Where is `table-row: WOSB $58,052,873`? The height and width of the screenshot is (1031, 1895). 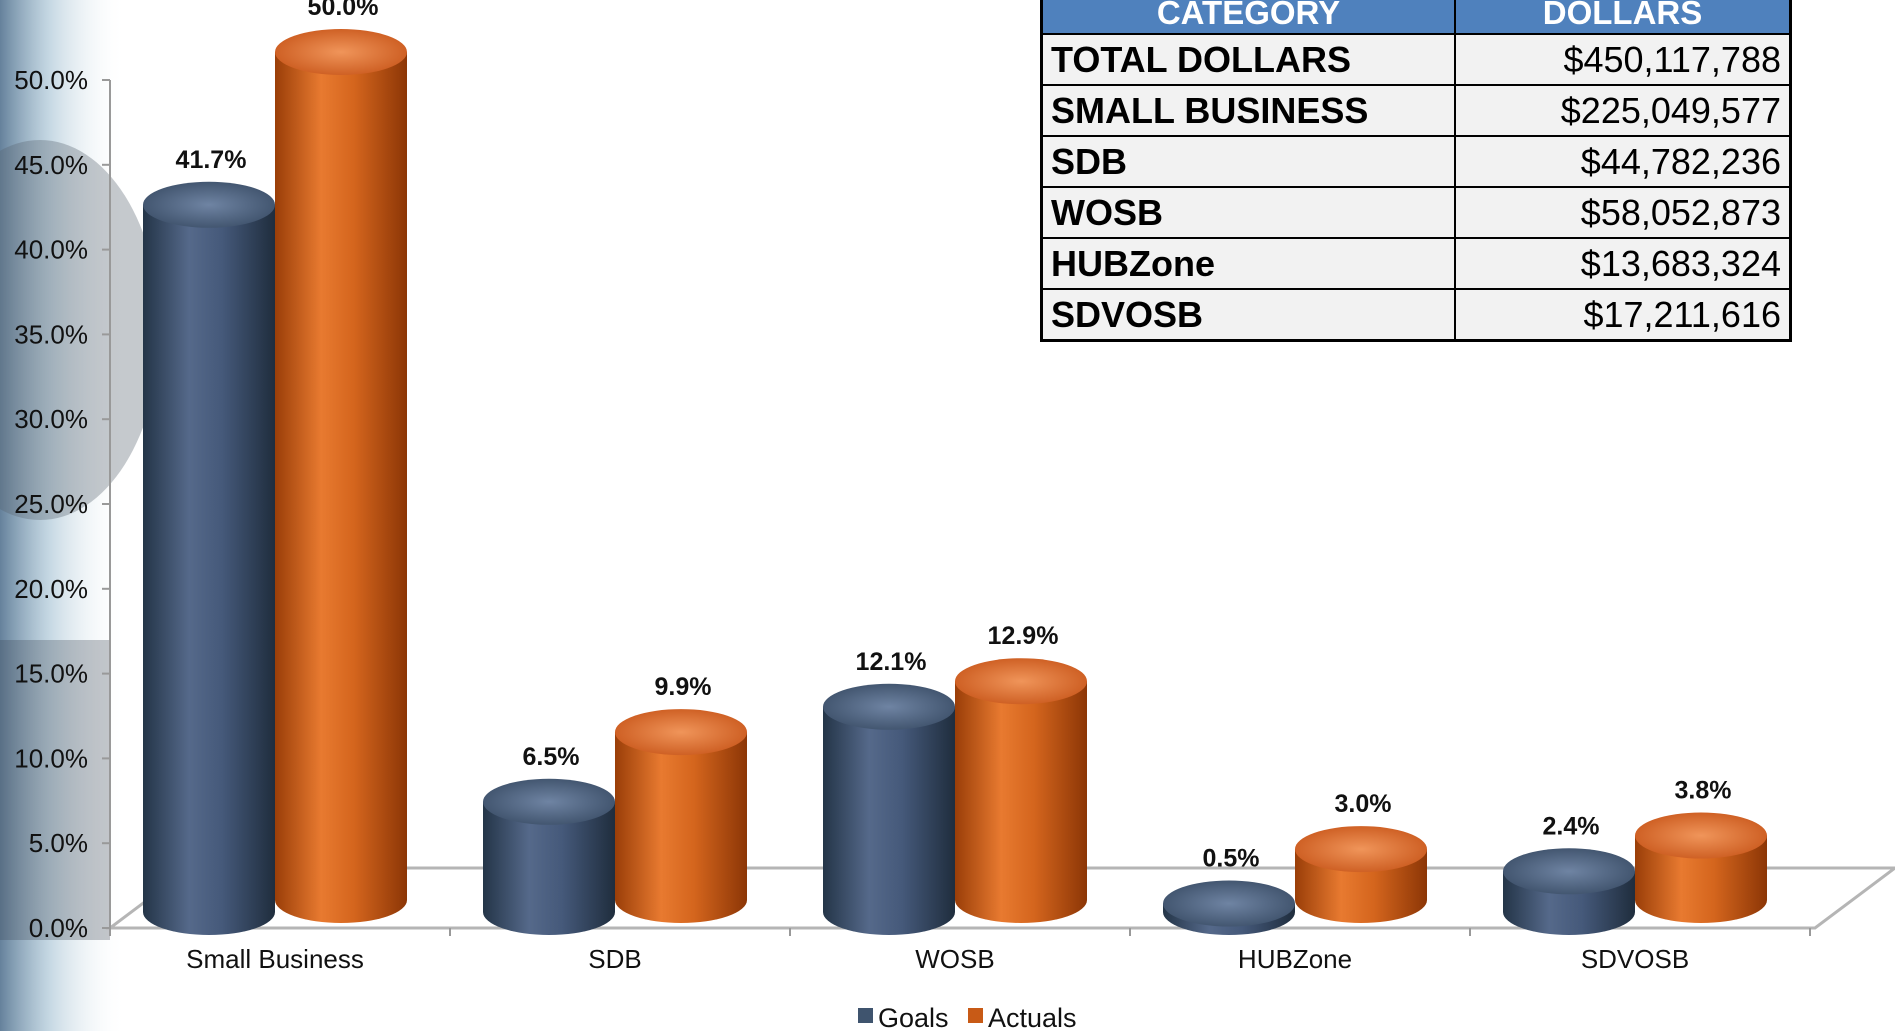
table-row: WOSB $58,052,873 is located at coordinates (1416, 212).